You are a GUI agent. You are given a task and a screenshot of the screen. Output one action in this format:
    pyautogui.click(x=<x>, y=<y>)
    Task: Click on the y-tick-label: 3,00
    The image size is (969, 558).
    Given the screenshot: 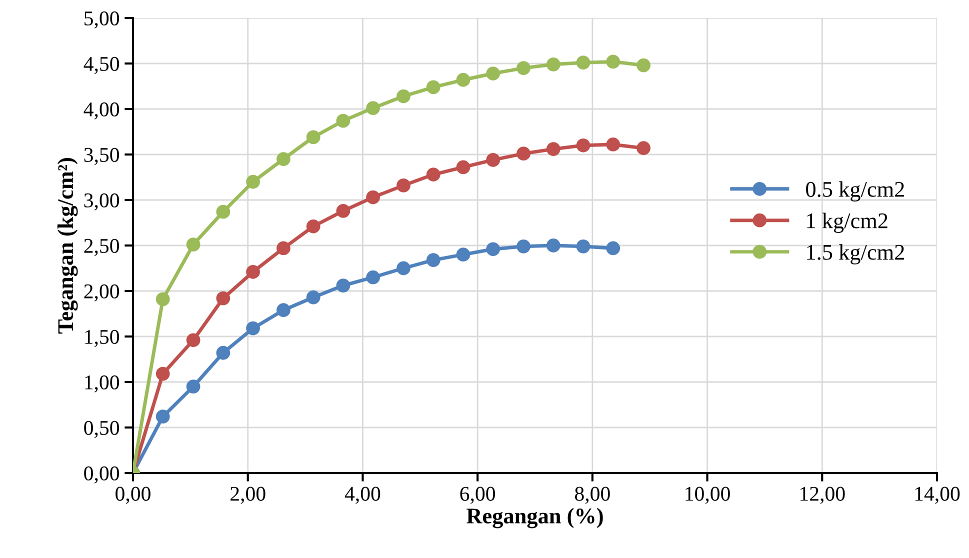 What is the action you would take?
    pyautogui.click(x=102, y=201)
    